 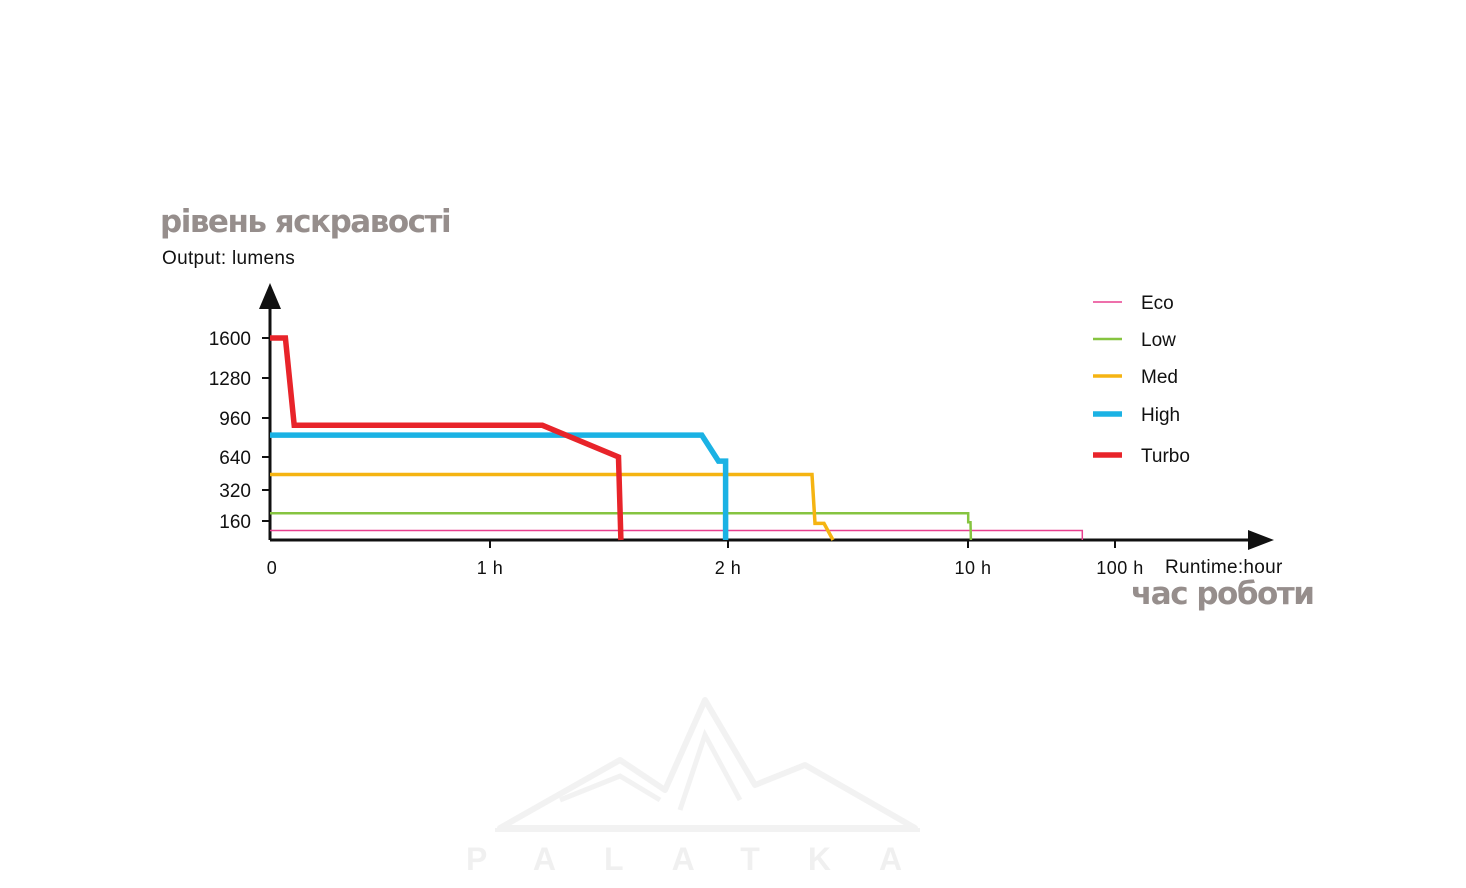 What do you see at coordinates (552, 506) in the screenshot?
I see `series-line-med` at bounding box center [552, 506].